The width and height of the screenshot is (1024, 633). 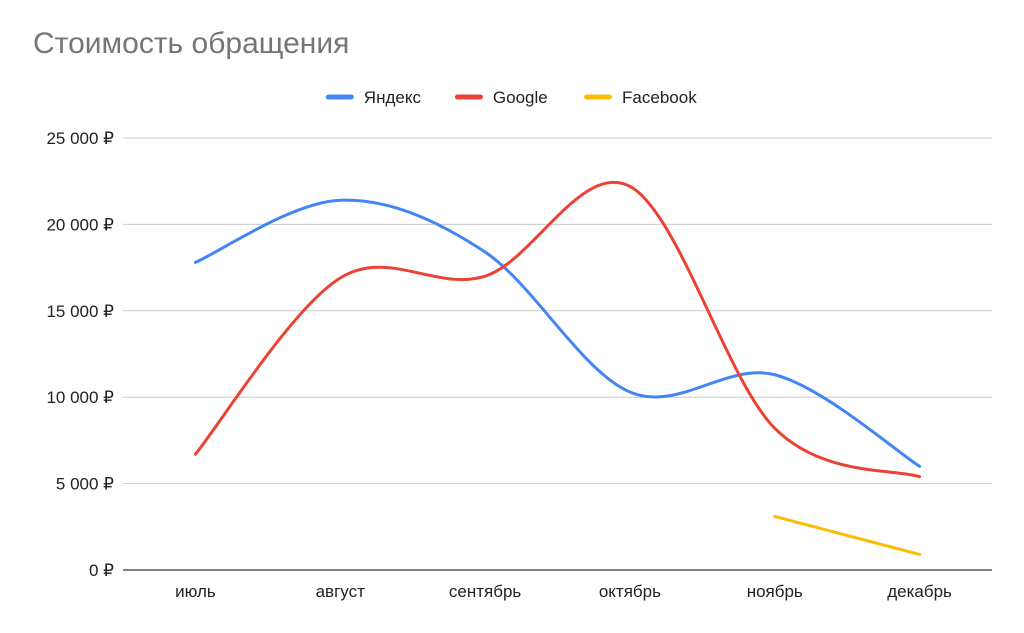 What do you see at coordinates (85, 484) in the screenshot?
I see `y-tick-label: 5 000 ₽` at bounding box center [85, 484].